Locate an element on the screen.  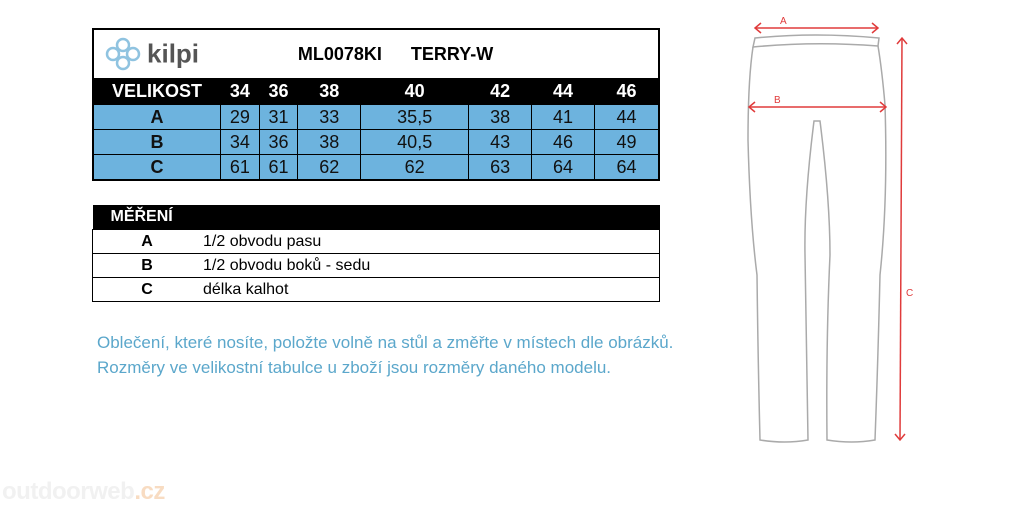
watermark: outdoorweb.cz is located at coordinates (83, 492).